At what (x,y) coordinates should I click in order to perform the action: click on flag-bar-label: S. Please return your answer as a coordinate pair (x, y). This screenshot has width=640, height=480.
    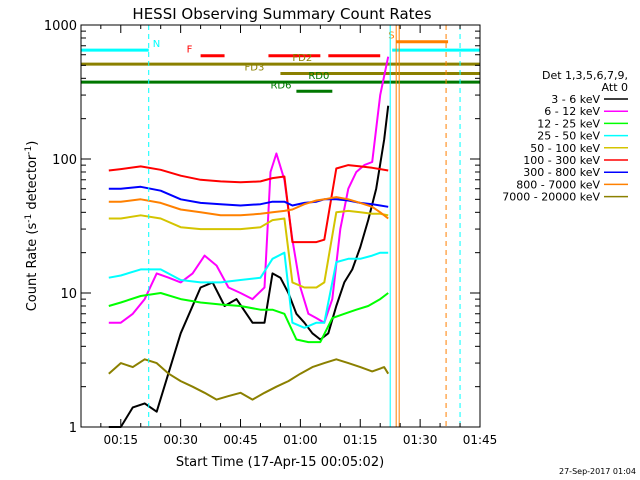
    Looking at the image, I should click on (391, 36).